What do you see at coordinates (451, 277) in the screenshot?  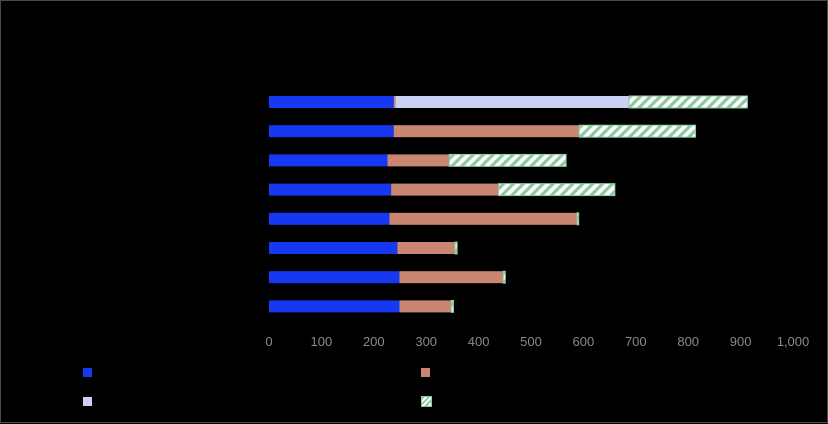 I see `bar-segment-series2-row7` at bounding box center [451, 277].